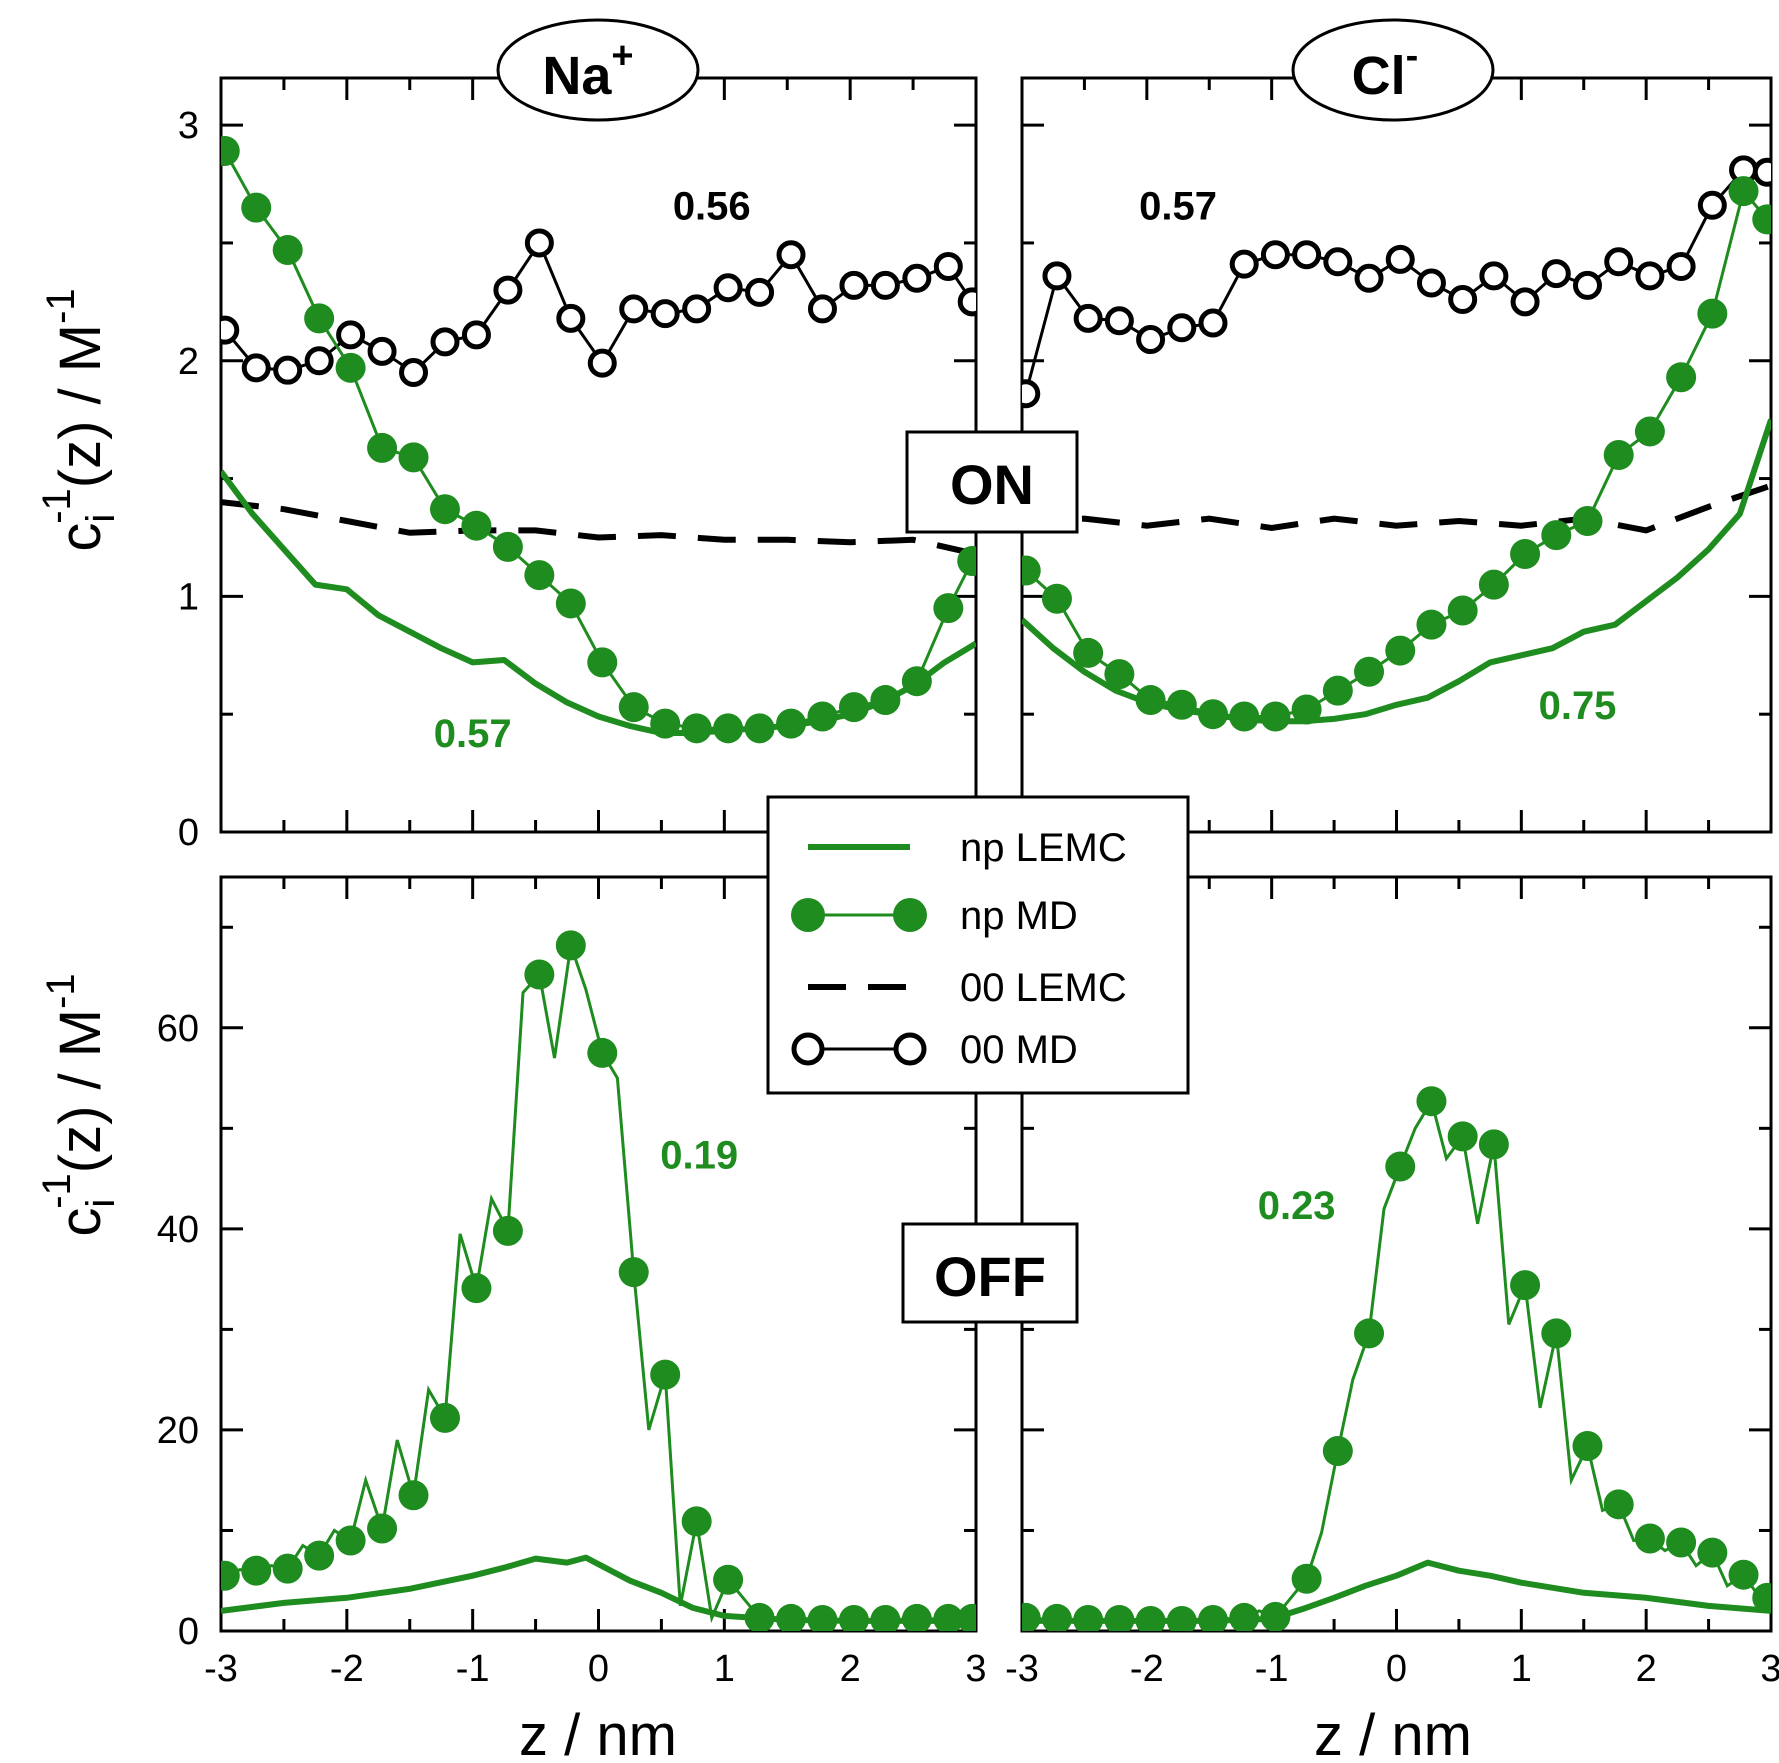 The width and height of the screenshot is (1779, 1763). I want to click on legend-entry-np-md: np MD, so click(934, 916).